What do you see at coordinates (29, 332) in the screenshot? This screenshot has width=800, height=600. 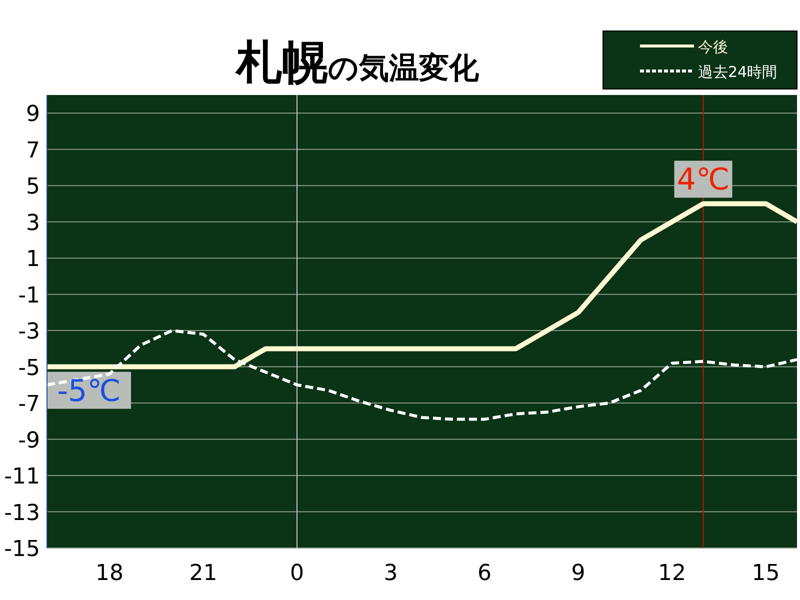 I see `y-tick-label: -3` at bounding box center [29, 332].